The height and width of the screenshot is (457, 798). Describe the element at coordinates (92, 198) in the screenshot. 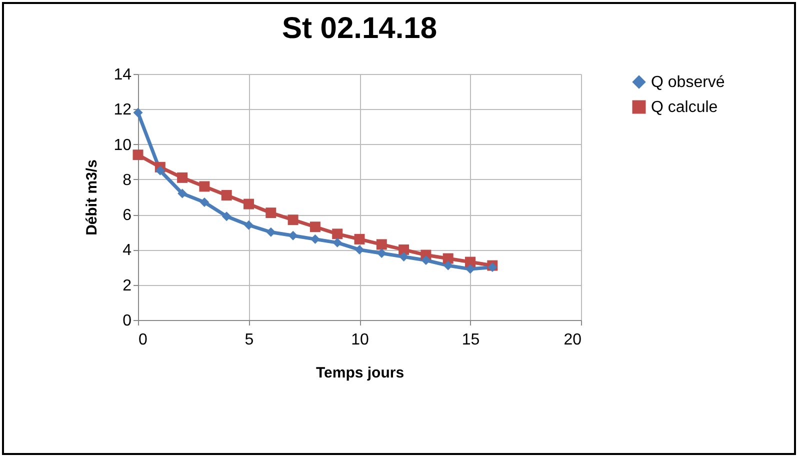

I see `y-axis-title: Débit m3/s` at that location.